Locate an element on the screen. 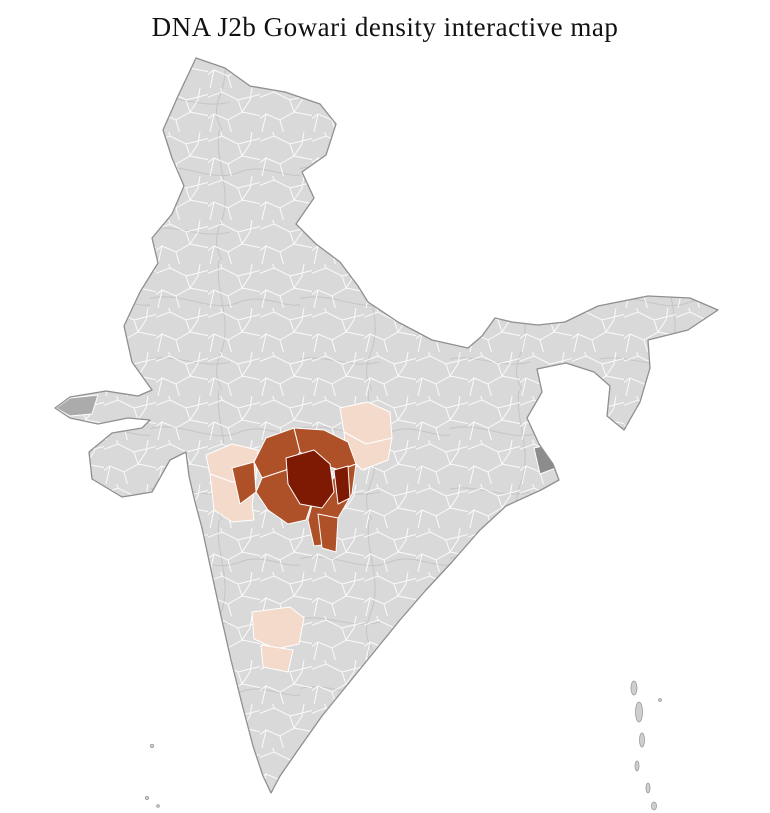 Image resolution: width=770 pixels, height=813 pixels. district-low-south-b is located at coordinates (277, 658).